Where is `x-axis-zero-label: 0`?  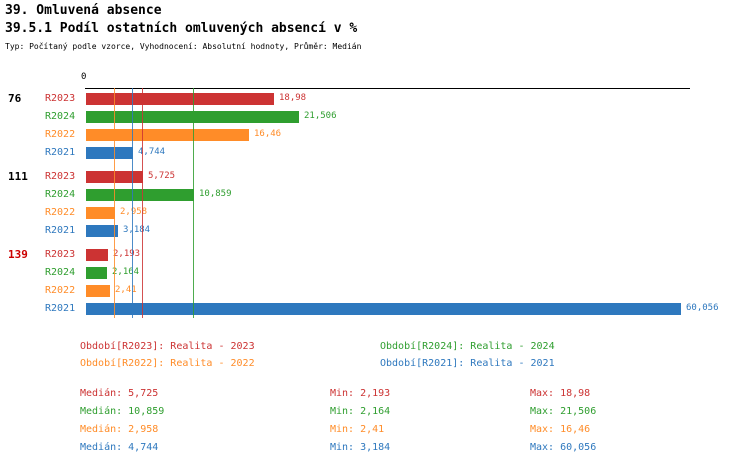 x-axis-zero-label: 0 is located at coordinates (84, 77).